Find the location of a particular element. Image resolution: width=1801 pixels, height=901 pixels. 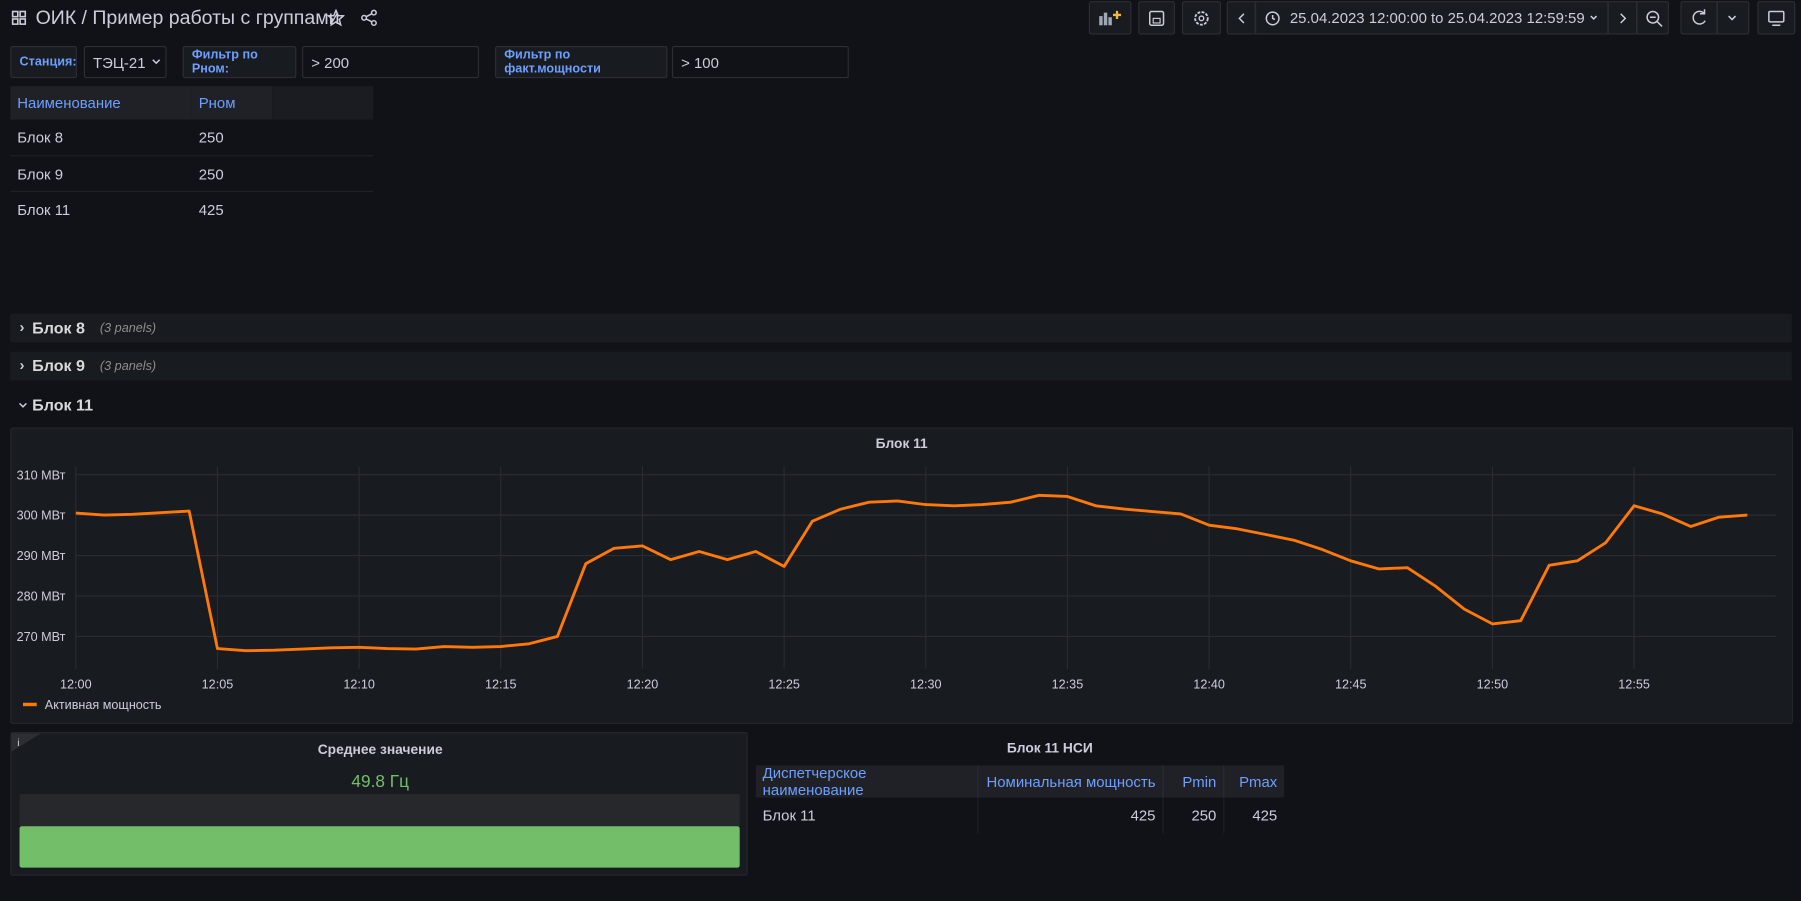

variable-label: Станция: is located at coordinates (43, 62).